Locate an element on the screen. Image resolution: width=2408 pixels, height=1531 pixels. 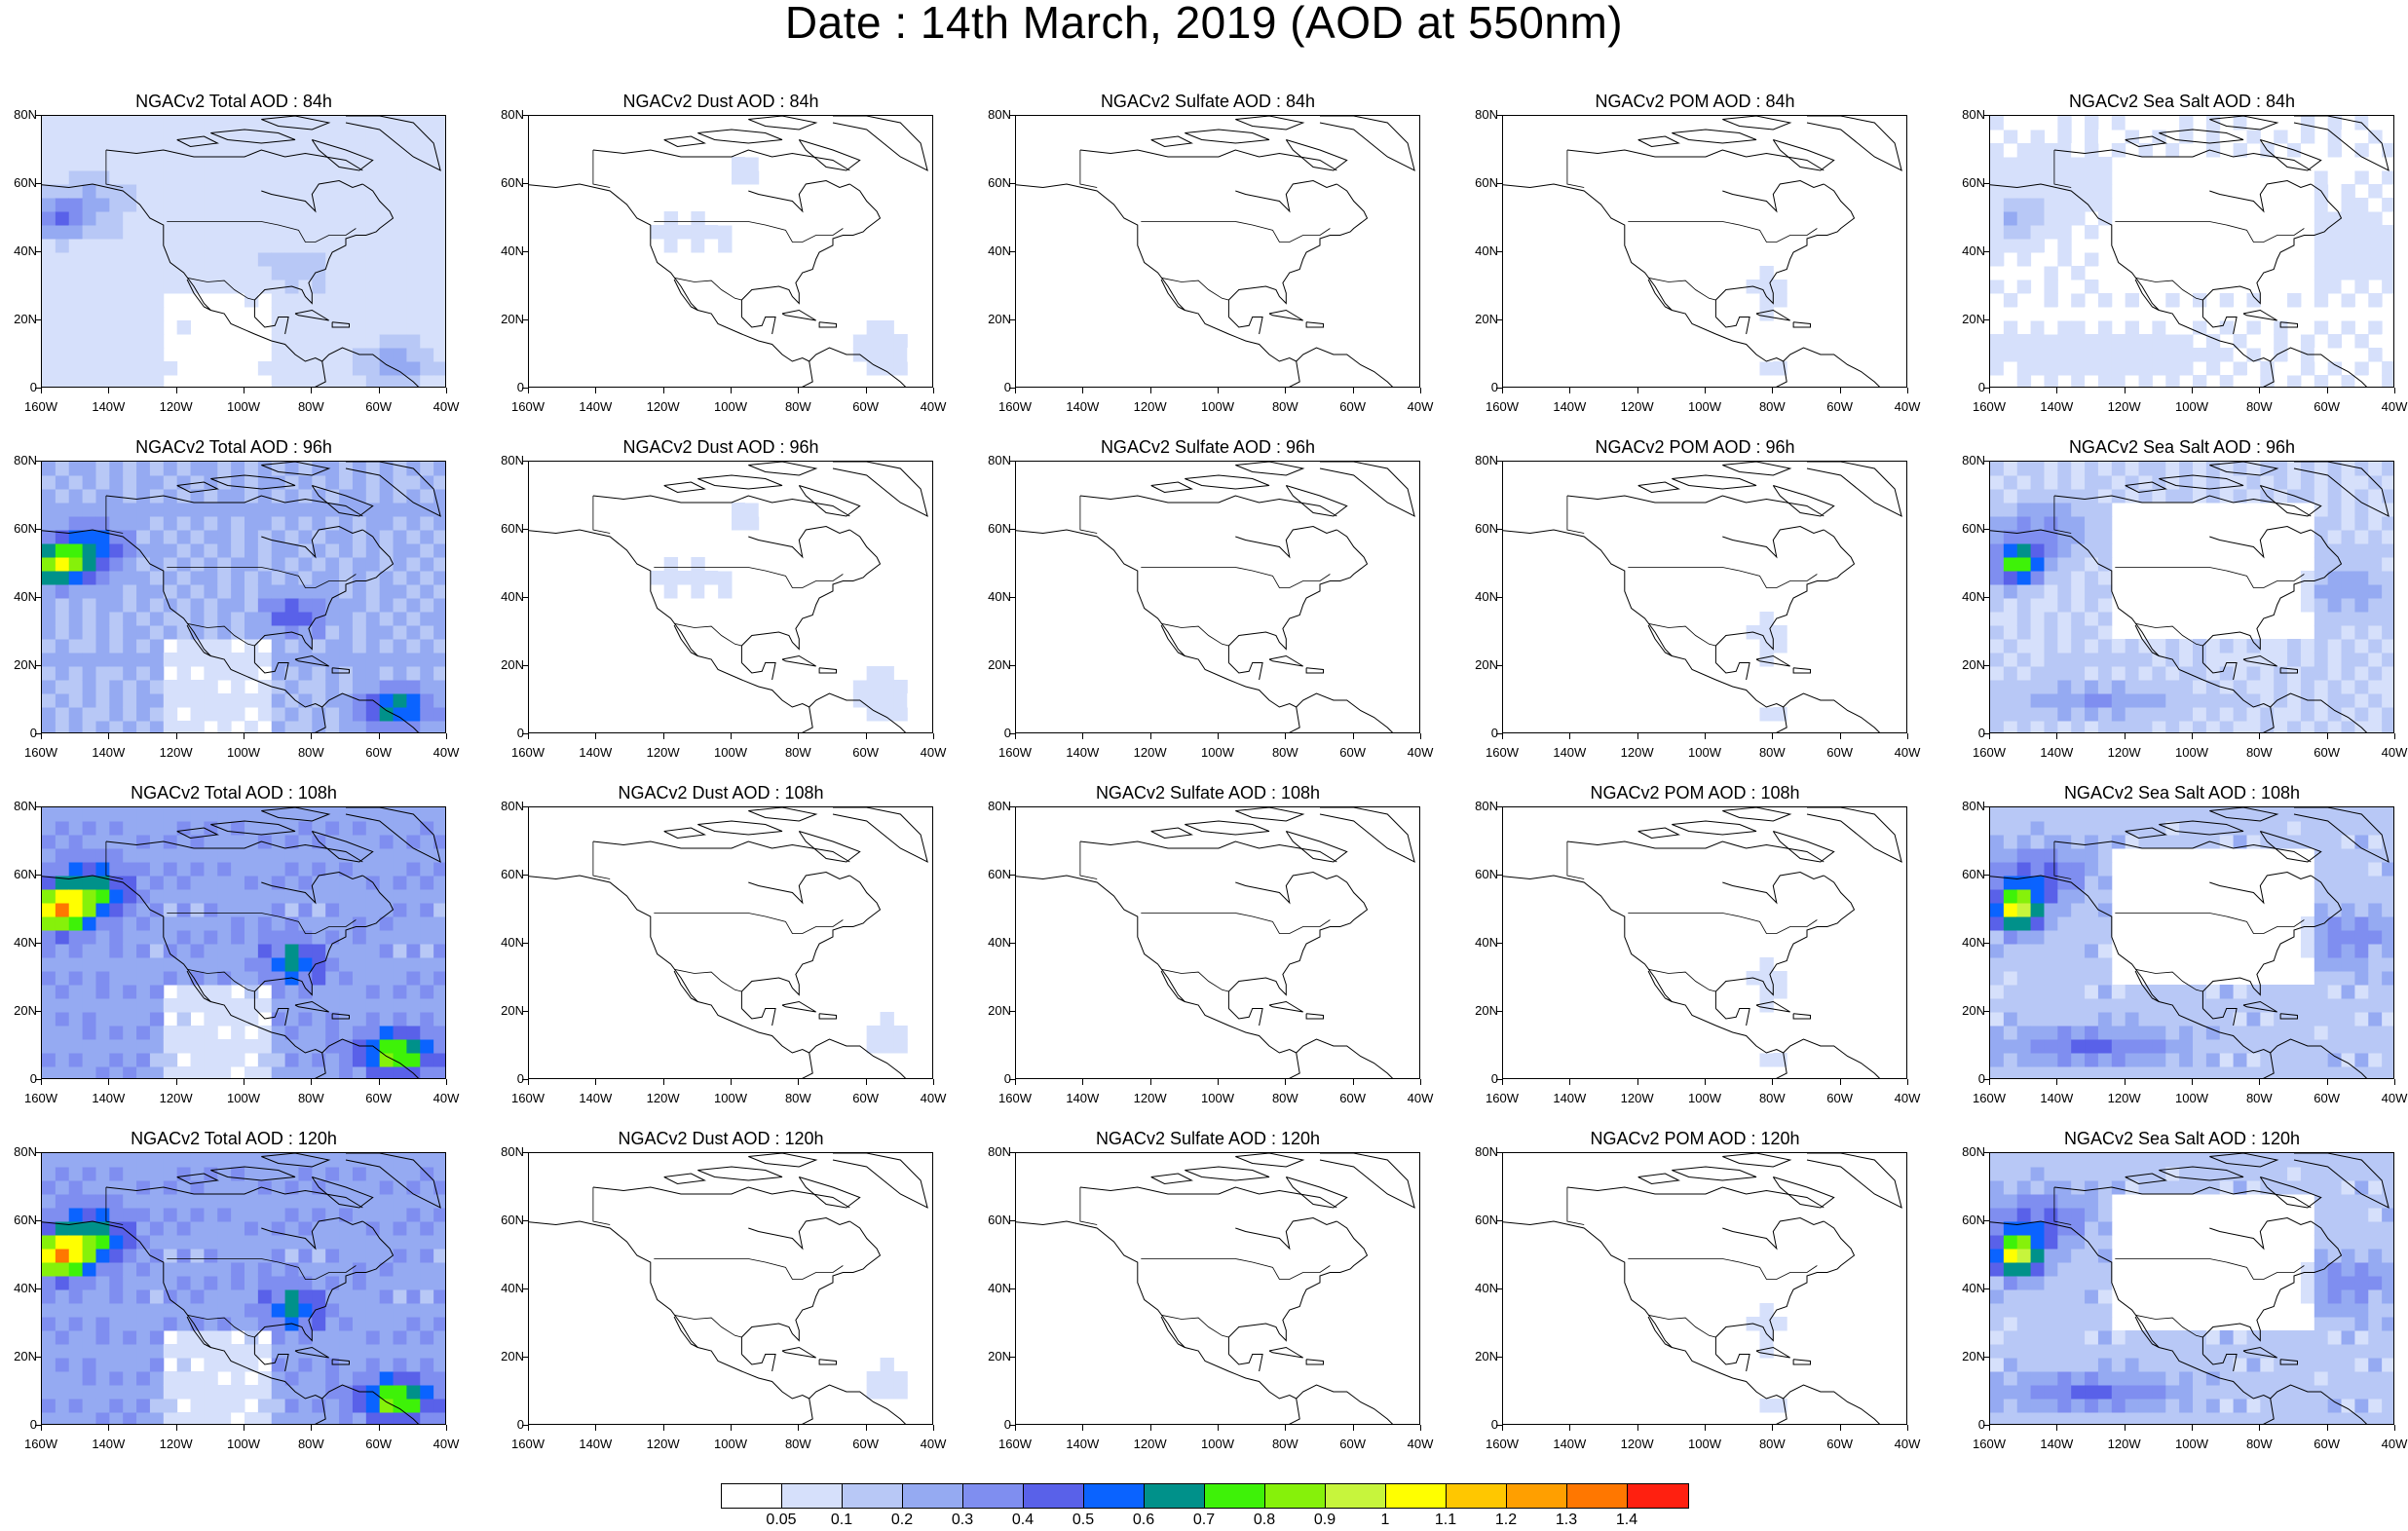
longitude-label: 140W is located at coordinates (2057, 1098).